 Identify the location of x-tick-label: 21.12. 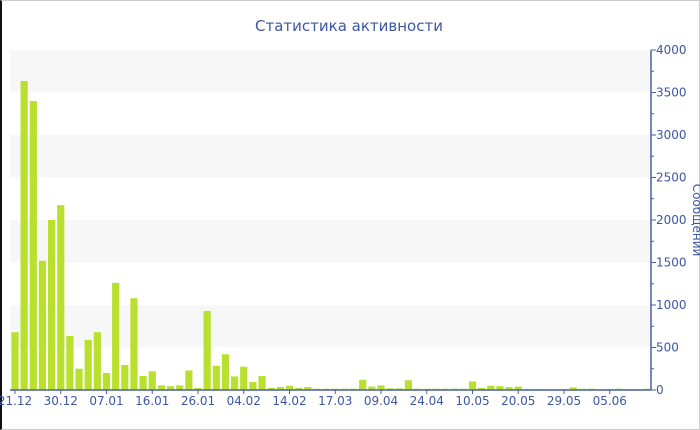
(16, 401).